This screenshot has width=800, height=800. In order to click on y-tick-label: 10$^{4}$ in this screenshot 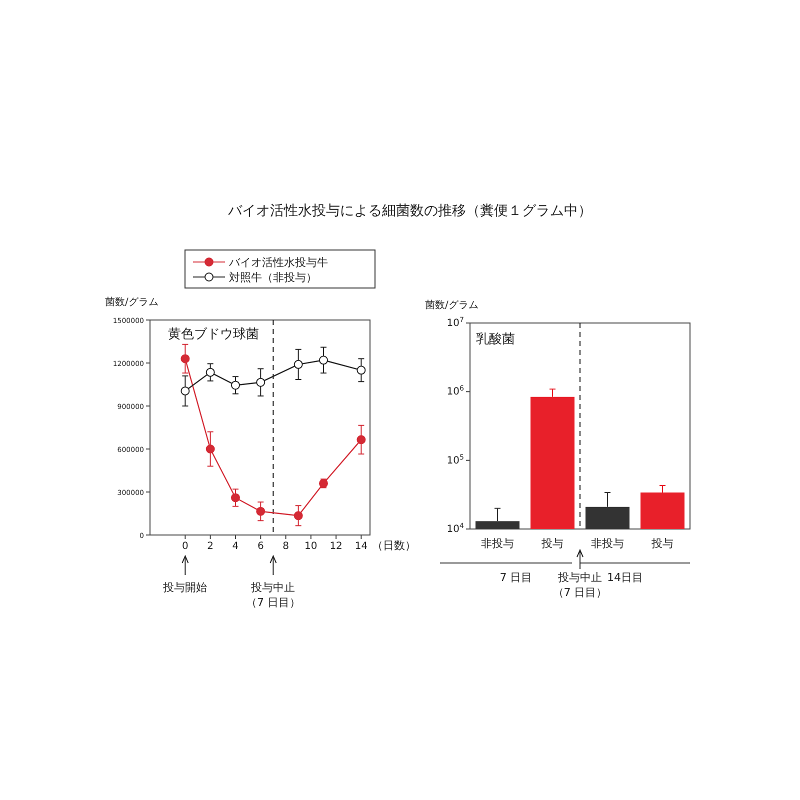, I will do `click(455, 528)`.